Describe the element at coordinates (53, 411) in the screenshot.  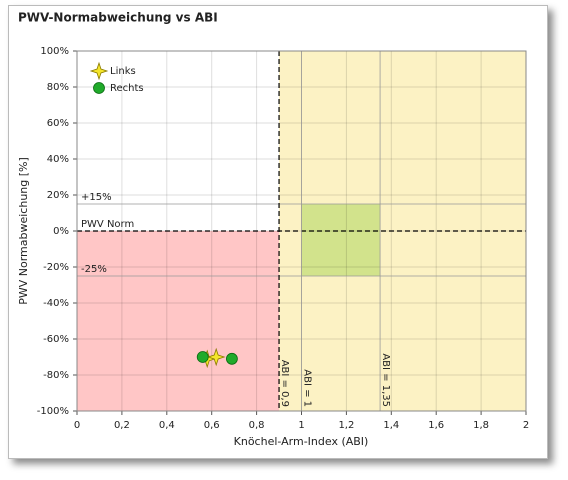
I see `y-tick-label: -100%` at that location.